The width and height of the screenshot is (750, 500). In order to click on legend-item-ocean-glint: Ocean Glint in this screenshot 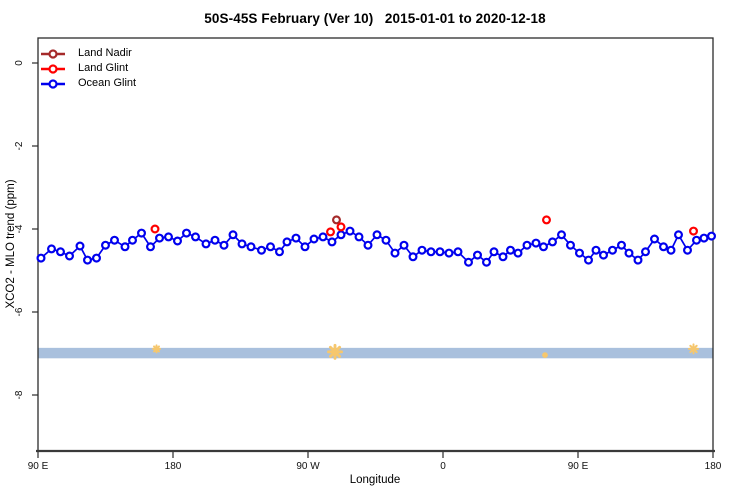, I will do `click(88, 83)`.